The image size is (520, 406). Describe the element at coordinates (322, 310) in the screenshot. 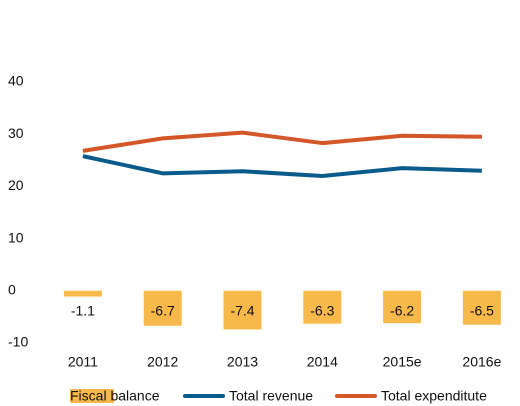

I see `data-label: -6.3` at that location.